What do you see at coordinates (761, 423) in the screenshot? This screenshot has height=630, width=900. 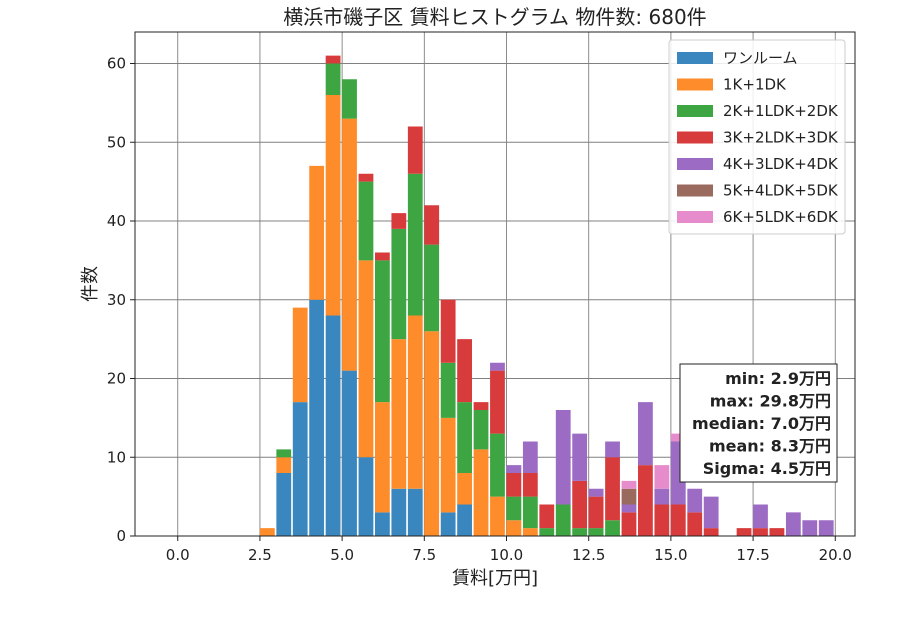 I see `stats-line: median: 7.0万円` at bounding box center [761, 423].